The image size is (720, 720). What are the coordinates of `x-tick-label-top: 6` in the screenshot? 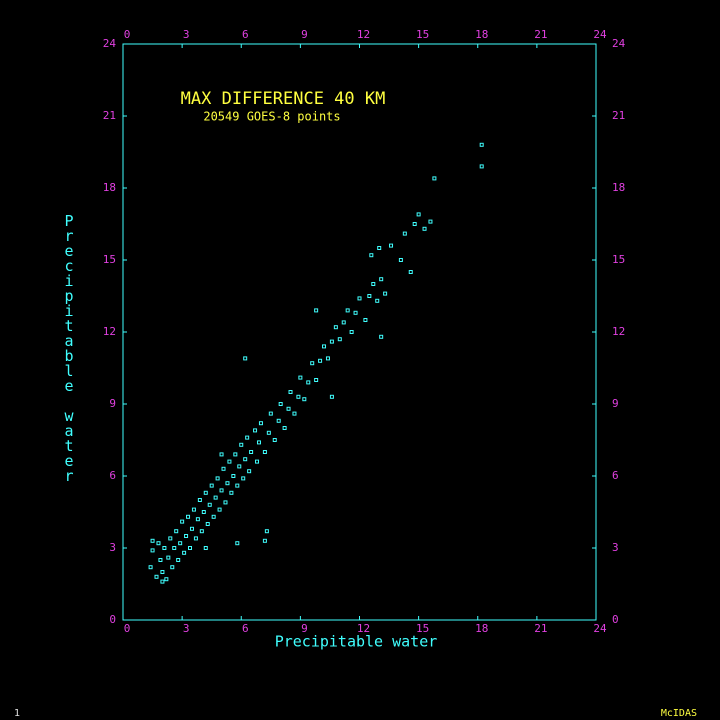 It's located at (245, 34).